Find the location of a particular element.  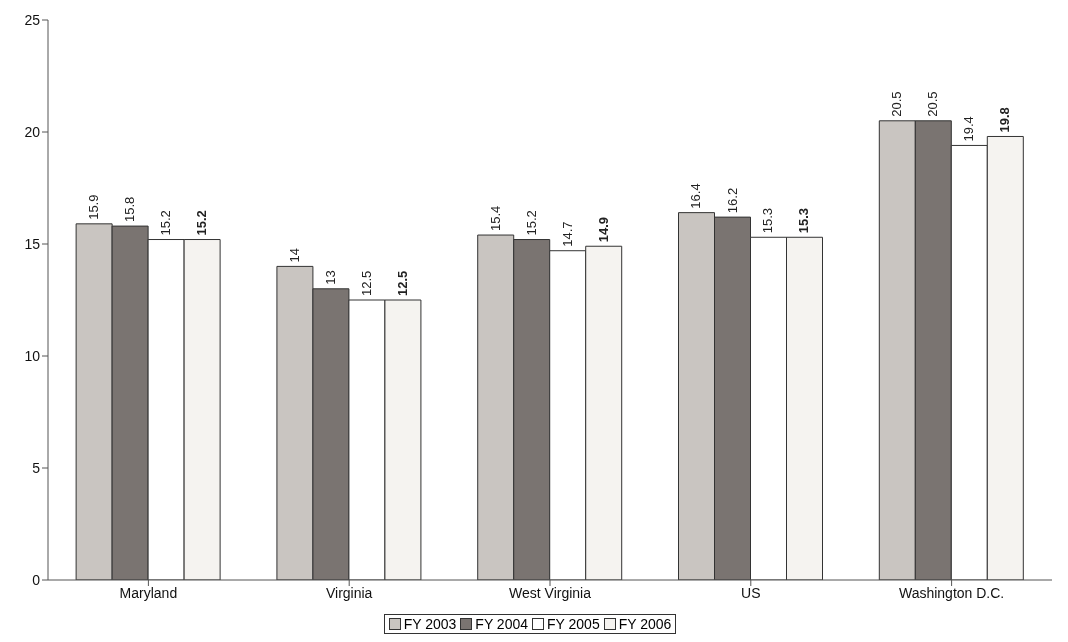

legend-label: FY 2005 is located at coordinates (573, 624).